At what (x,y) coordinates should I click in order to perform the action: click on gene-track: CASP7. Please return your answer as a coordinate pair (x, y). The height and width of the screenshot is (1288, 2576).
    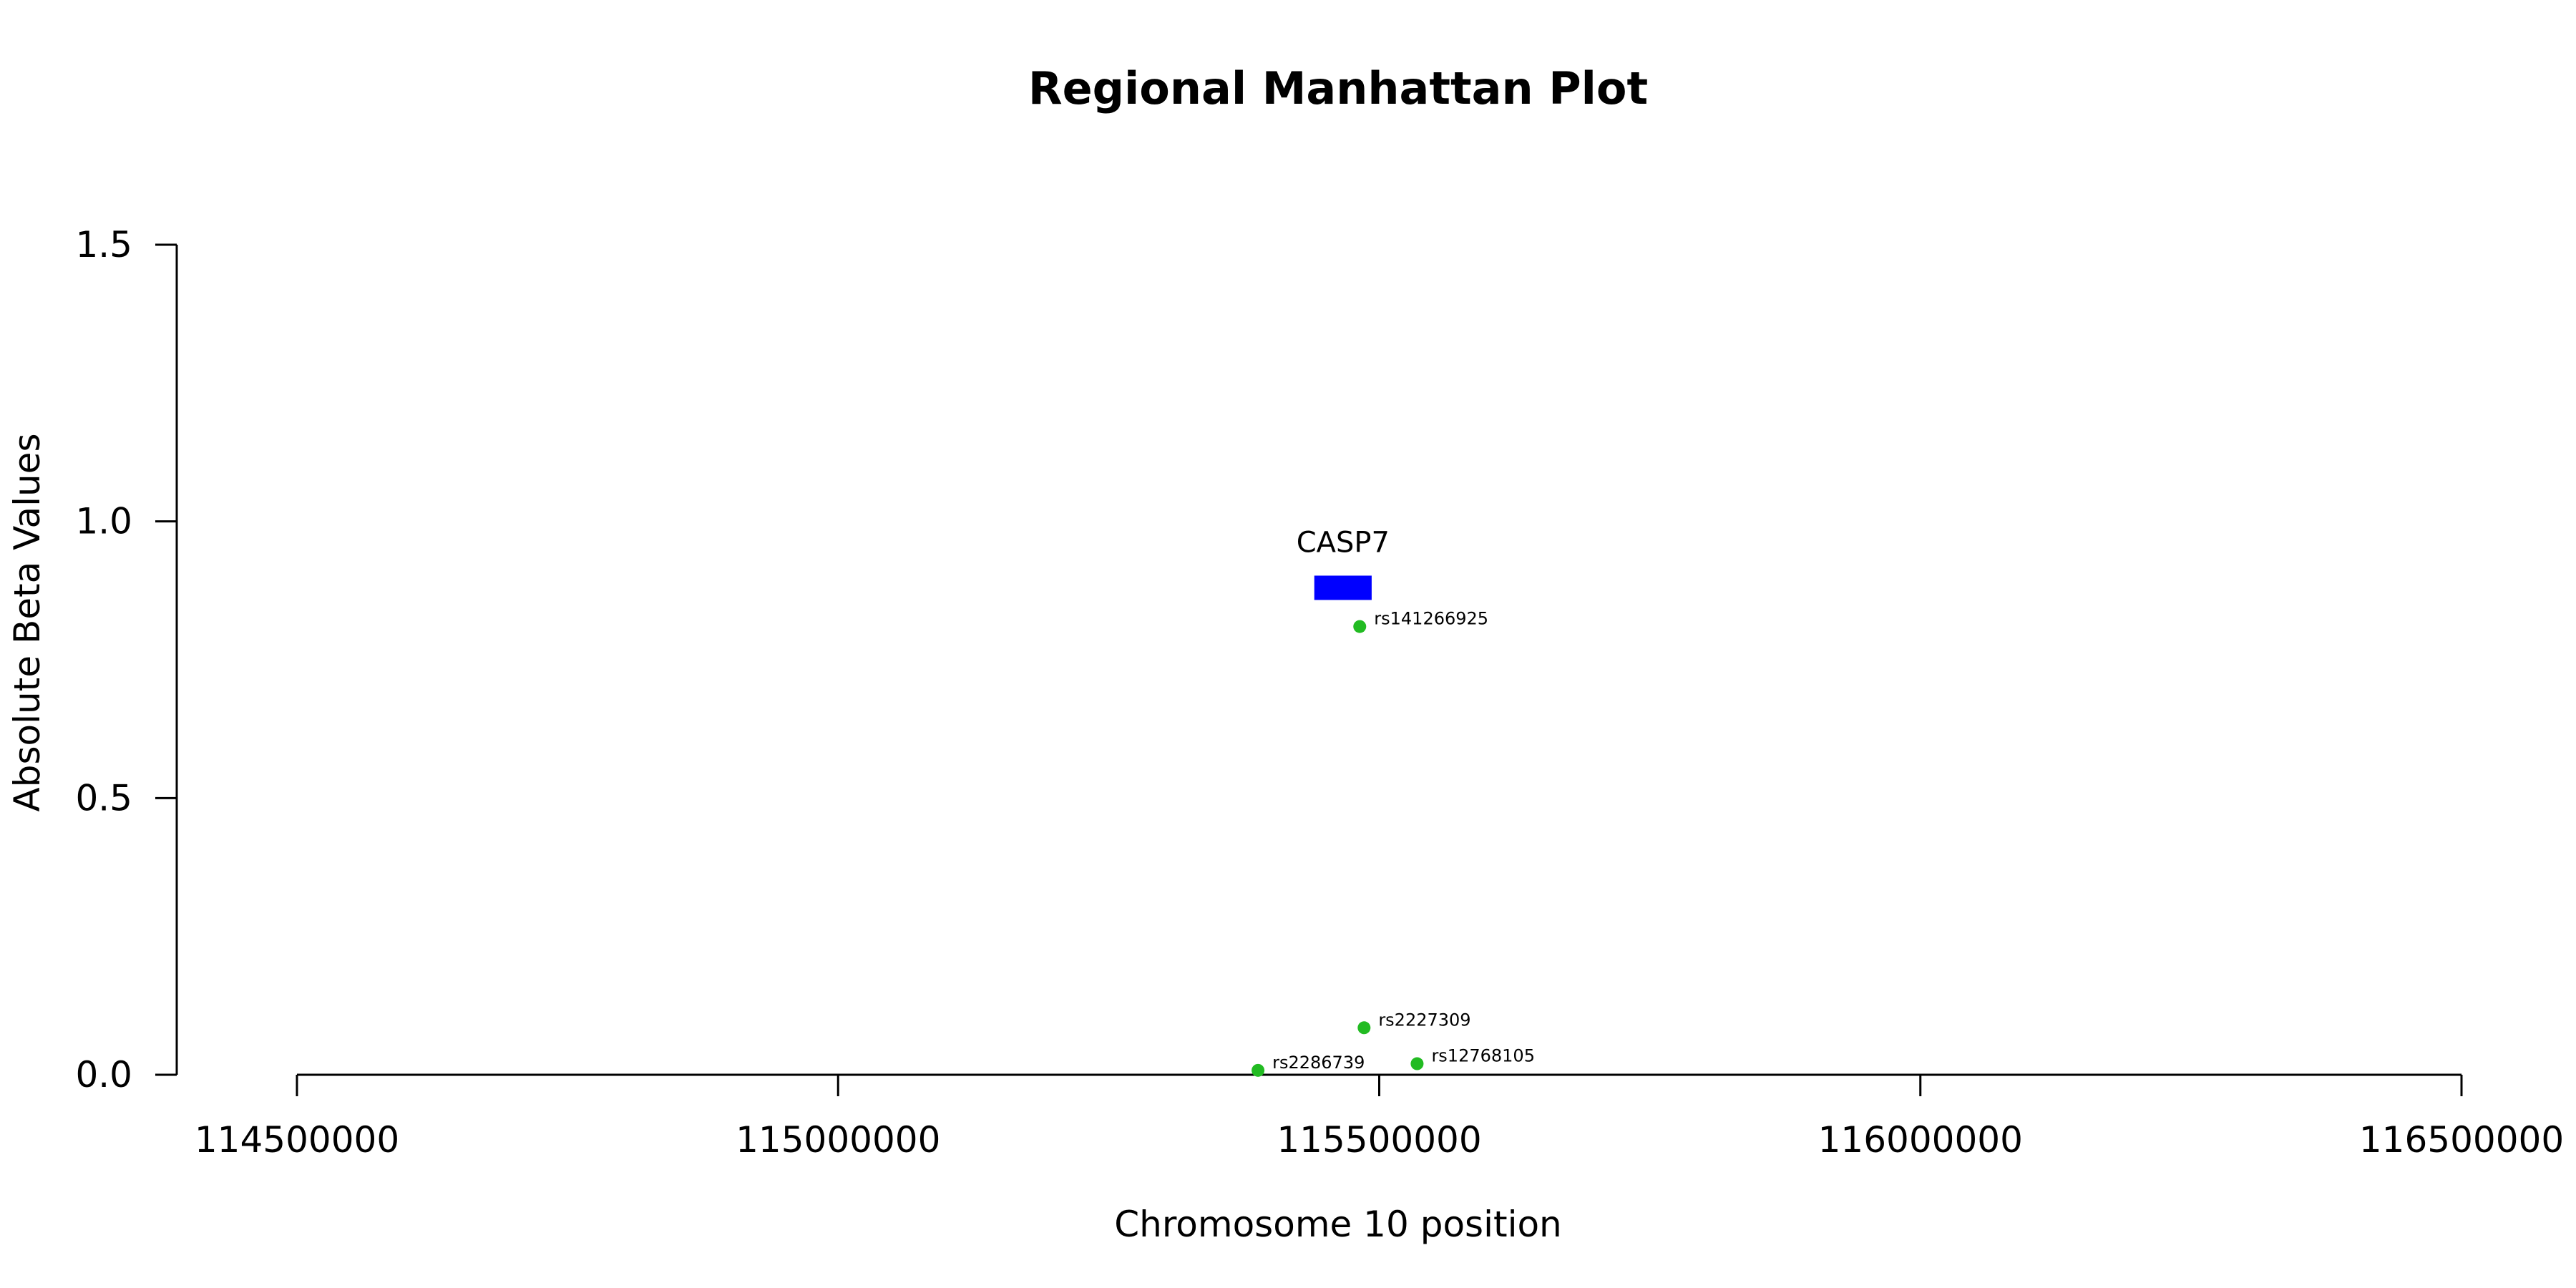
    Looking at the image, I should click on (1343, 563).